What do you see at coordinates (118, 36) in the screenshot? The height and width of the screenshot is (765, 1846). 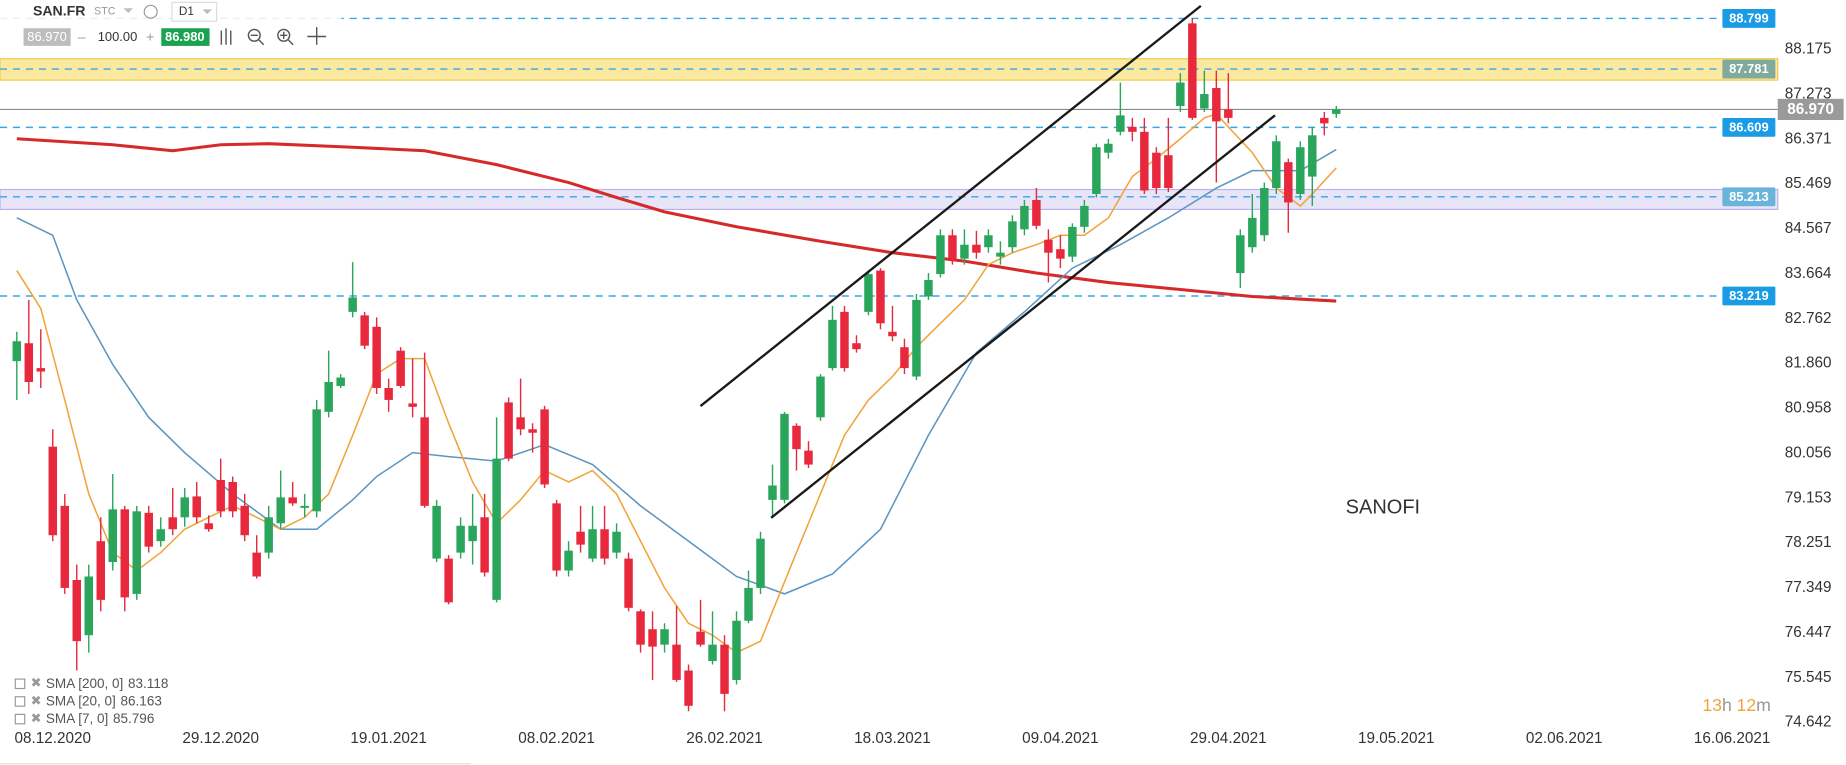 I see `volume: 100.00` at bounding box center [118, 36].